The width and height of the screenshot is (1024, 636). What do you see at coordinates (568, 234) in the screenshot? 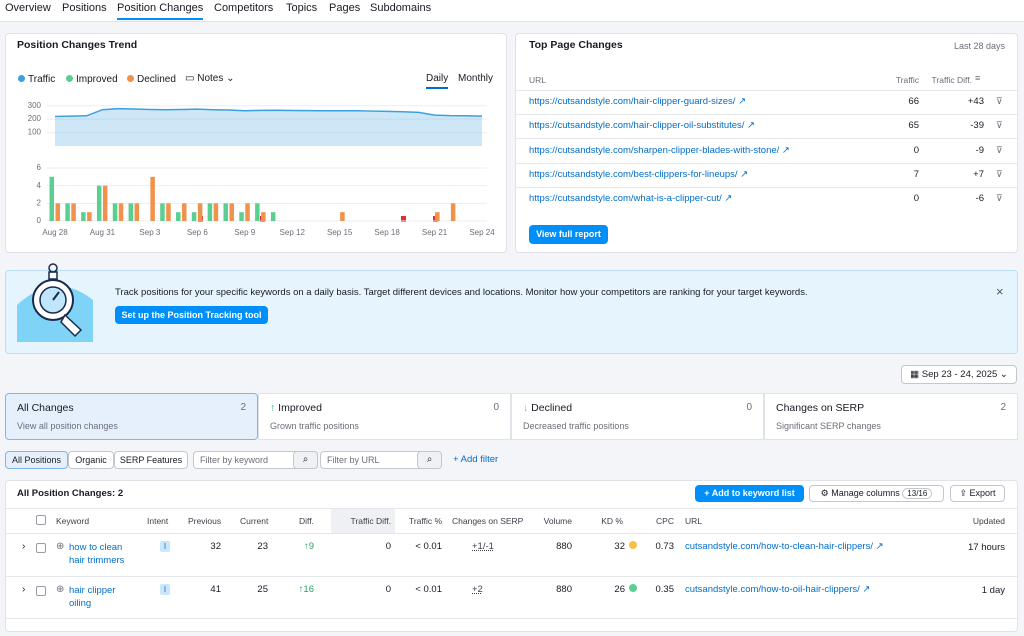
I see `view-report-button: View full report` at bounding box center [568, 234].